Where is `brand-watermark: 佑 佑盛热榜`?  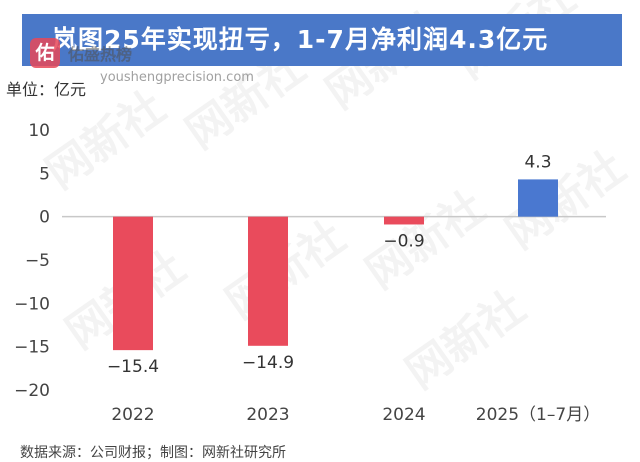 brand-watermark: 佑 佑盛热榜 is located at coordinates (81, 53).